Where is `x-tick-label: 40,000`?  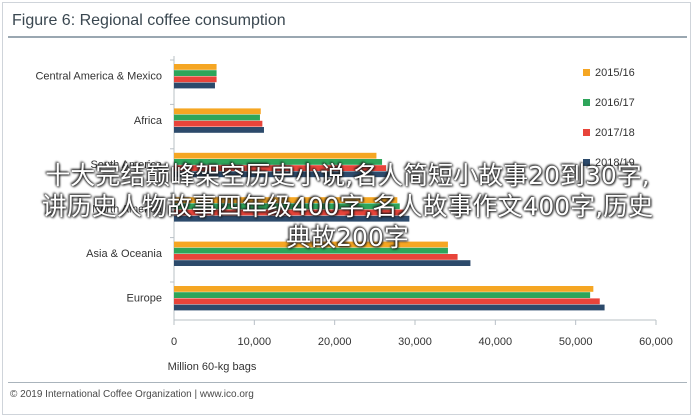
x-tick-label: 40,000 is located at coordinates (496, 342).